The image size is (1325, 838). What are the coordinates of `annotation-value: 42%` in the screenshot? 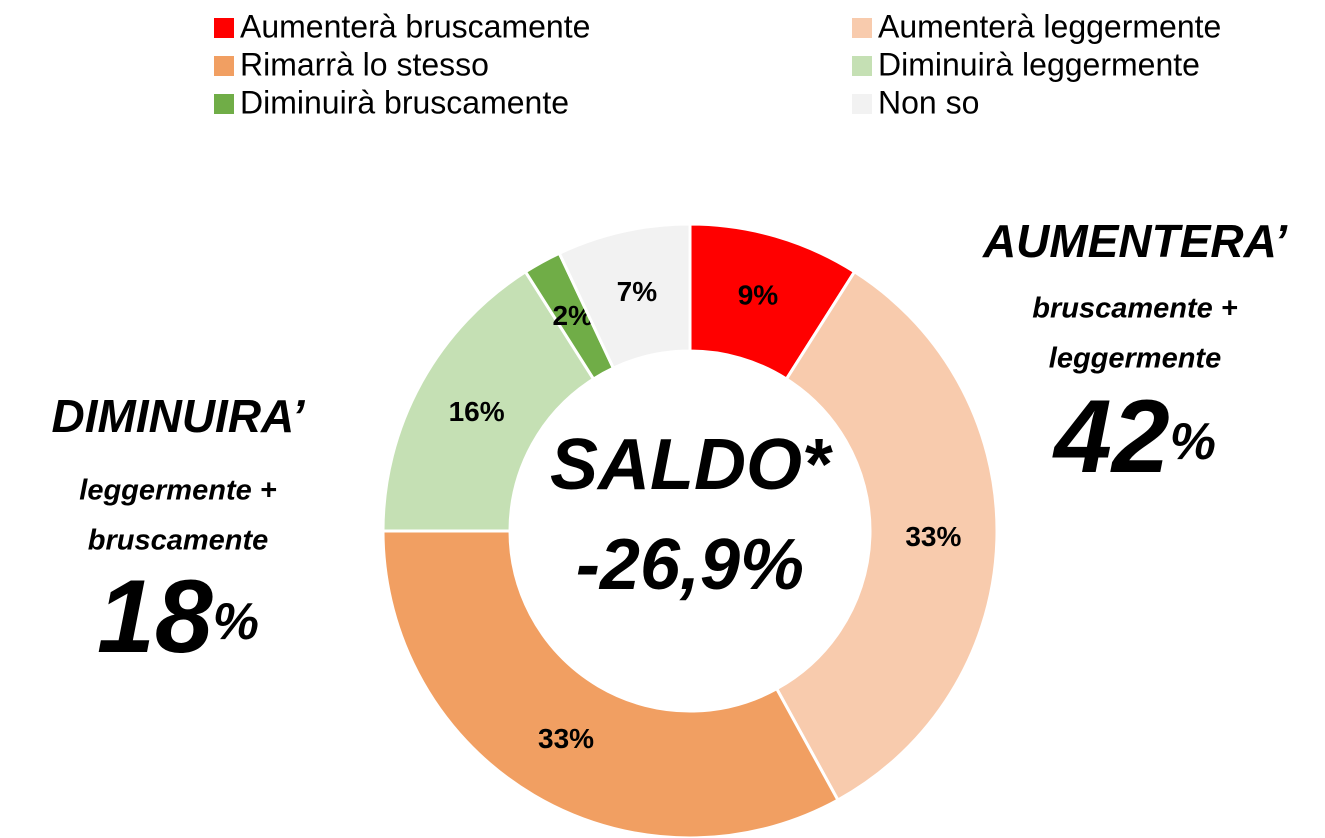 It's located at (1134, 437).